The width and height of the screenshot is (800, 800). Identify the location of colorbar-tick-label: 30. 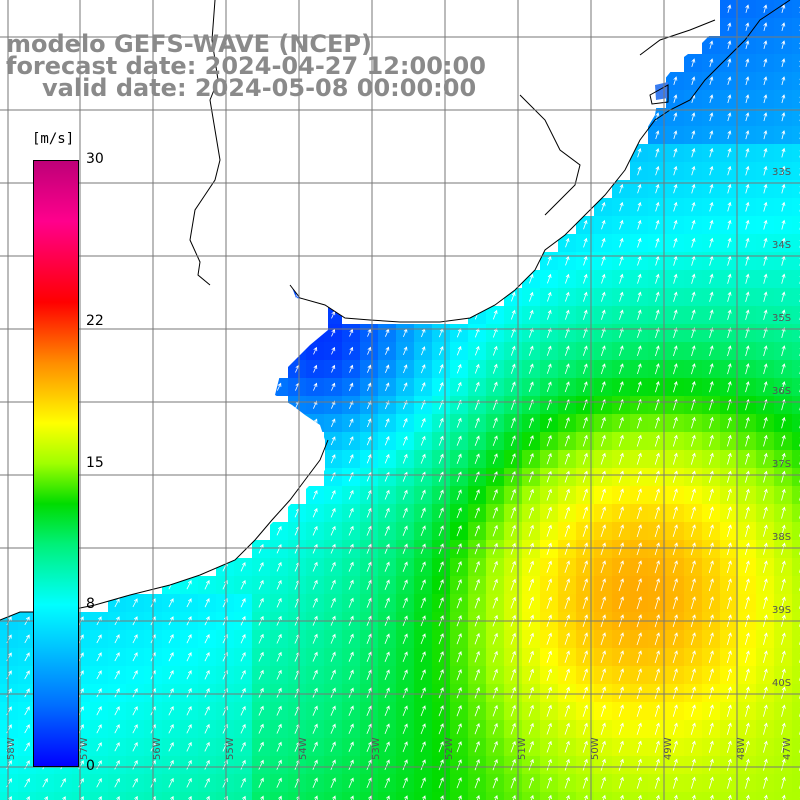
(95, 159).